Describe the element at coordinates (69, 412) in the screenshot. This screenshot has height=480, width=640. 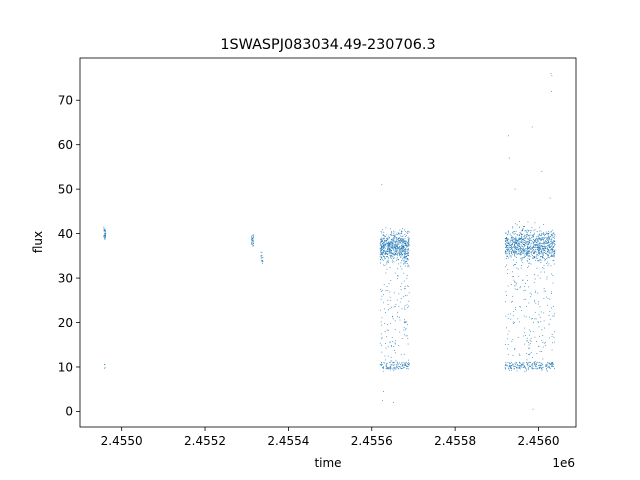
I see `y-tick-label: 0` at that location.